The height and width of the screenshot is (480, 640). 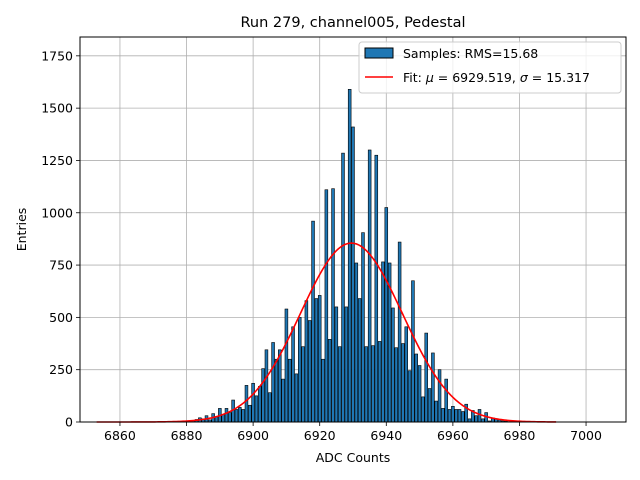 I want to click on y-tick-label: 250, so click(x=61, y=369).